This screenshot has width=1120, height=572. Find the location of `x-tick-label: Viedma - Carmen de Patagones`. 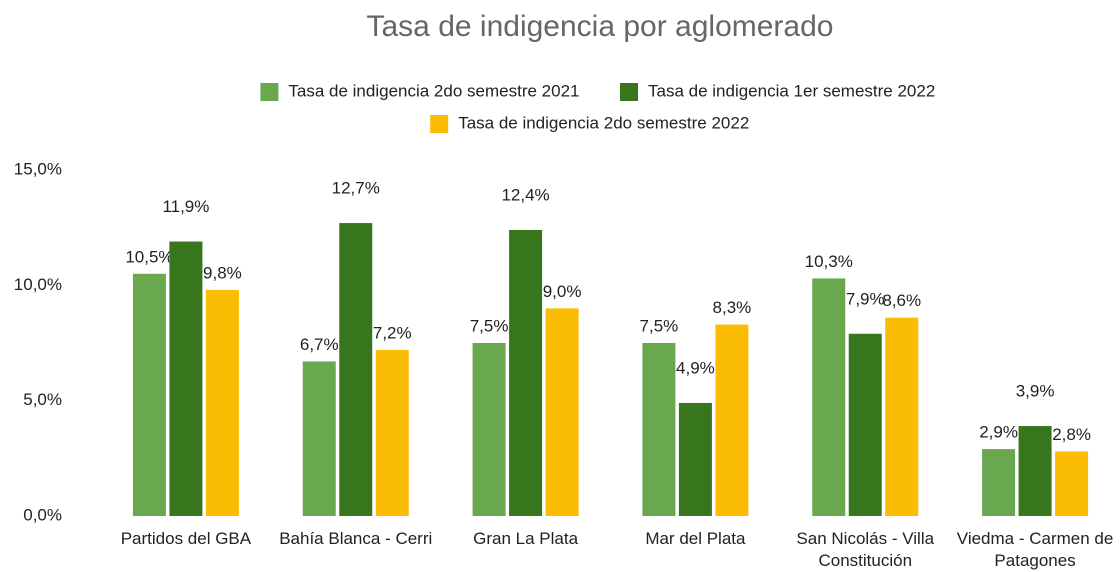

x-tick-label: Viedma - Carmen de Patagones is located at coordinates (1035, 549).